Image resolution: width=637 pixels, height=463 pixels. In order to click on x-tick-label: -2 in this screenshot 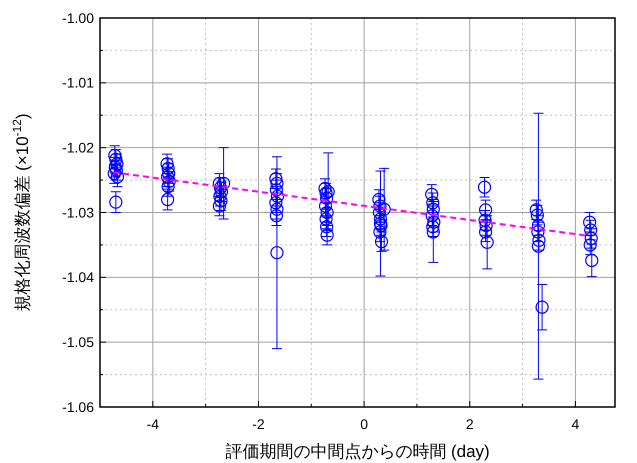, I will do `click(258, 424)`.